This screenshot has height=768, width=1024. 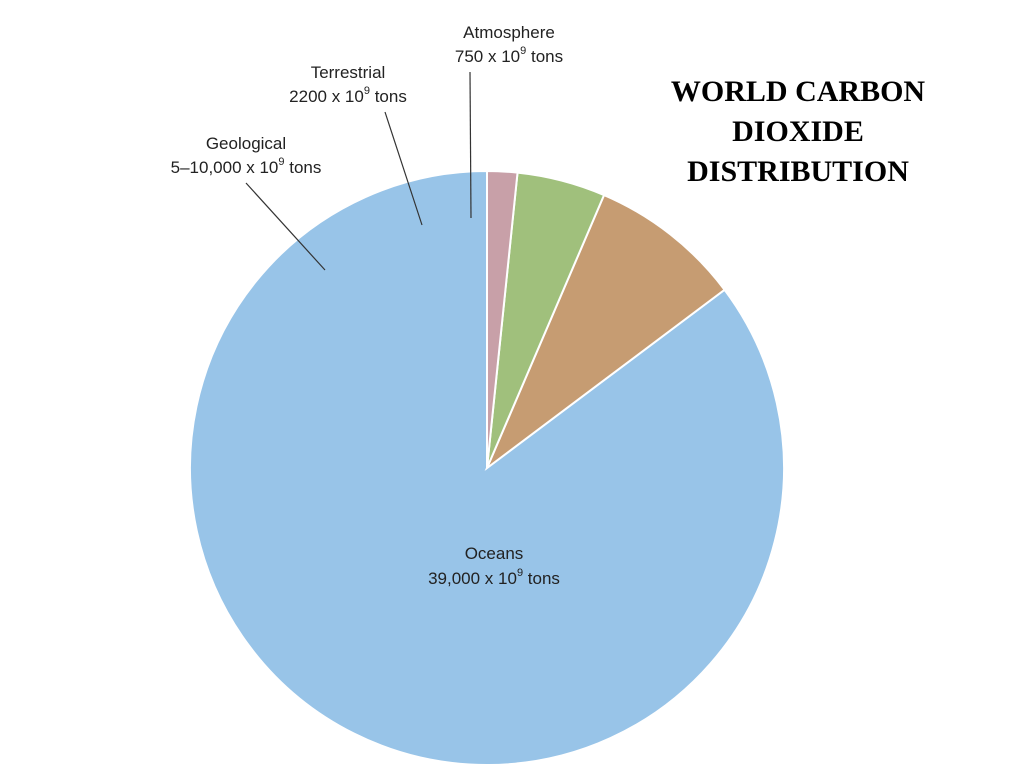 I want to click on slice-value-terrestrial: 2200 x 109 tons, so click(x=348, y=95).